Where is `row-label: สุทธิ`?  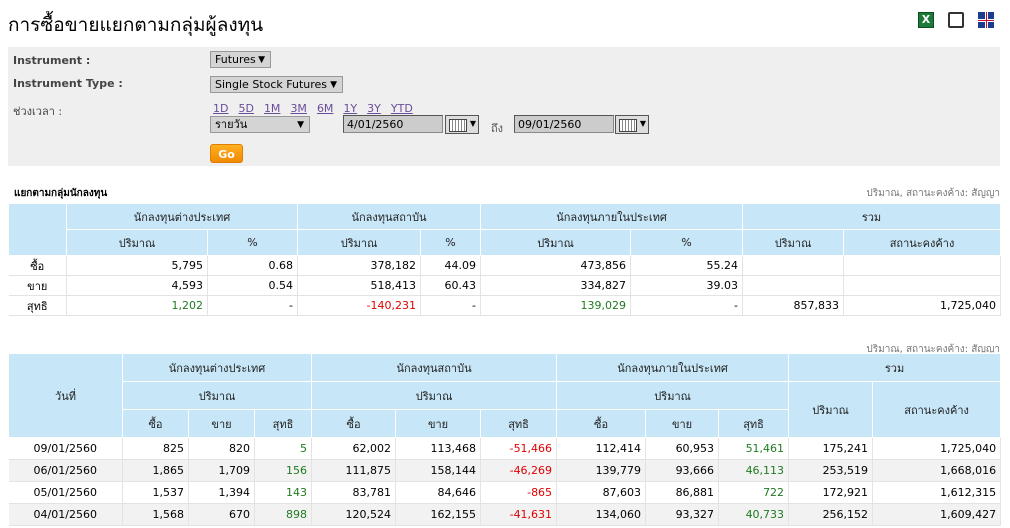 row-label: สุทธิ is located at coordinates (37, 305).